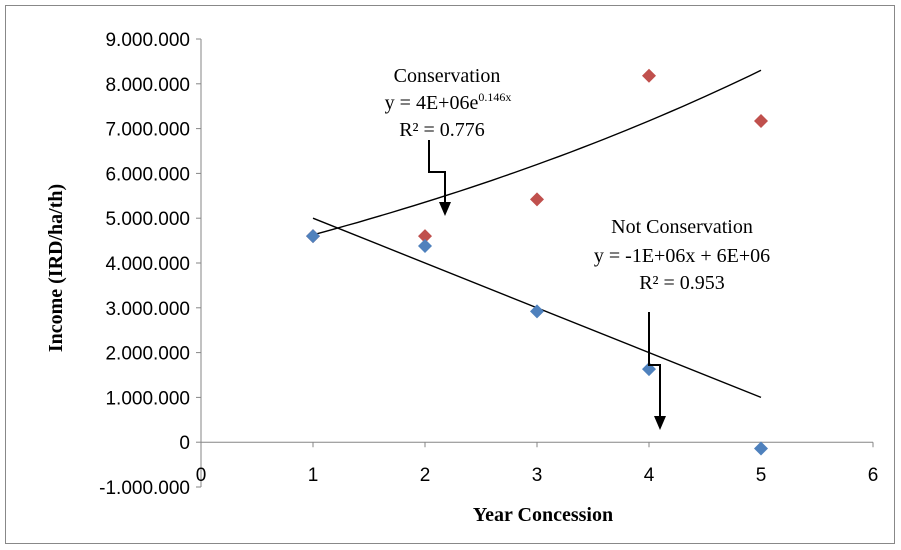  I want to click on x-tick-label: 5, so click(761, 475).